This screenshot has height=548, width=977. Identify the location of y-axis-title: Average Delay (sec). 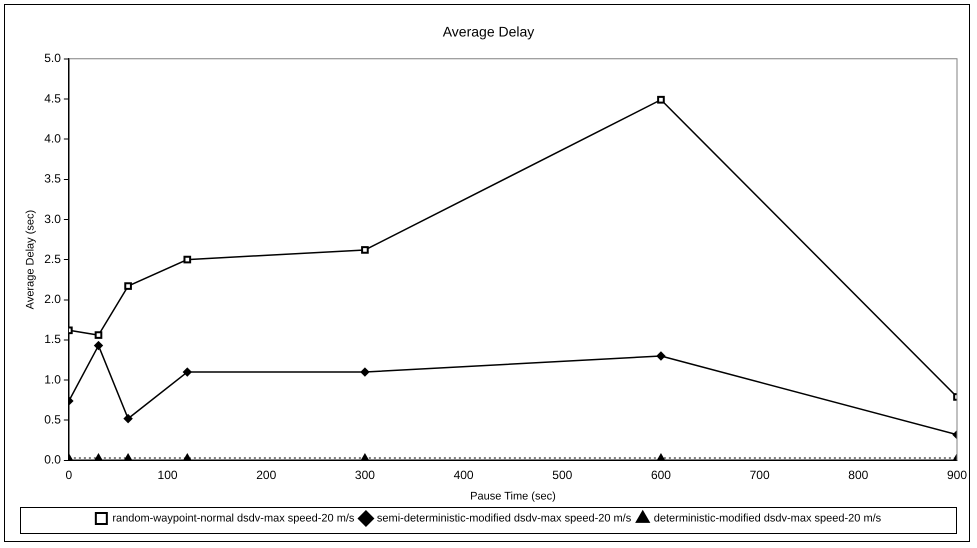
(30, 260).